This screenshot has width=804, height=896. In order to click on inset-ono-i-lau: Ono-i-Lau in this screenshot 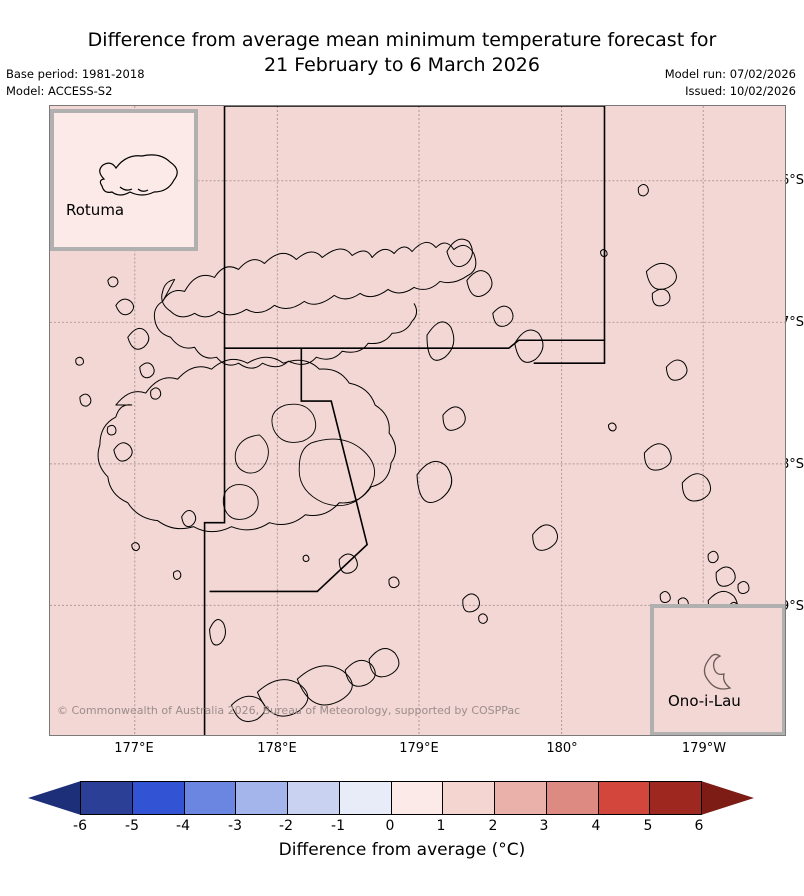, I will do `click(717, 669)`.